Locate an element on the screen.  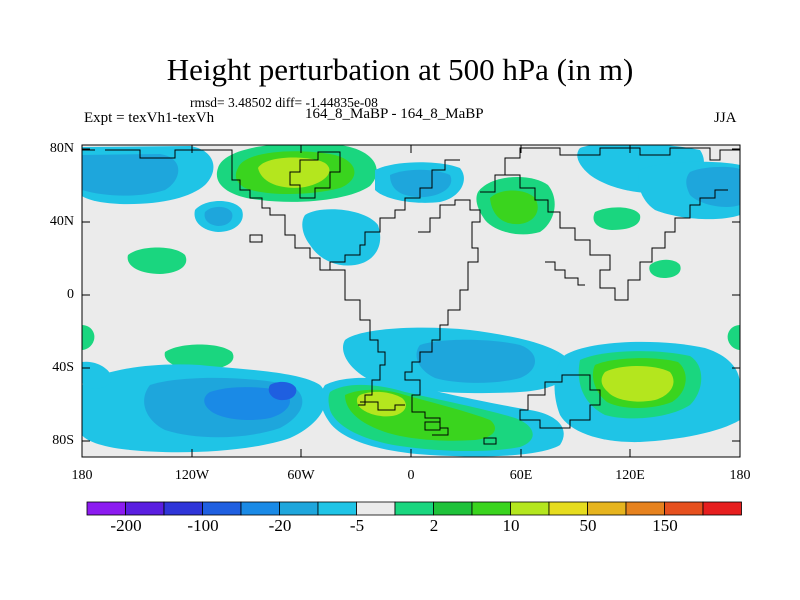
colorbar-label: 150 is located at coordinates (665, 525).